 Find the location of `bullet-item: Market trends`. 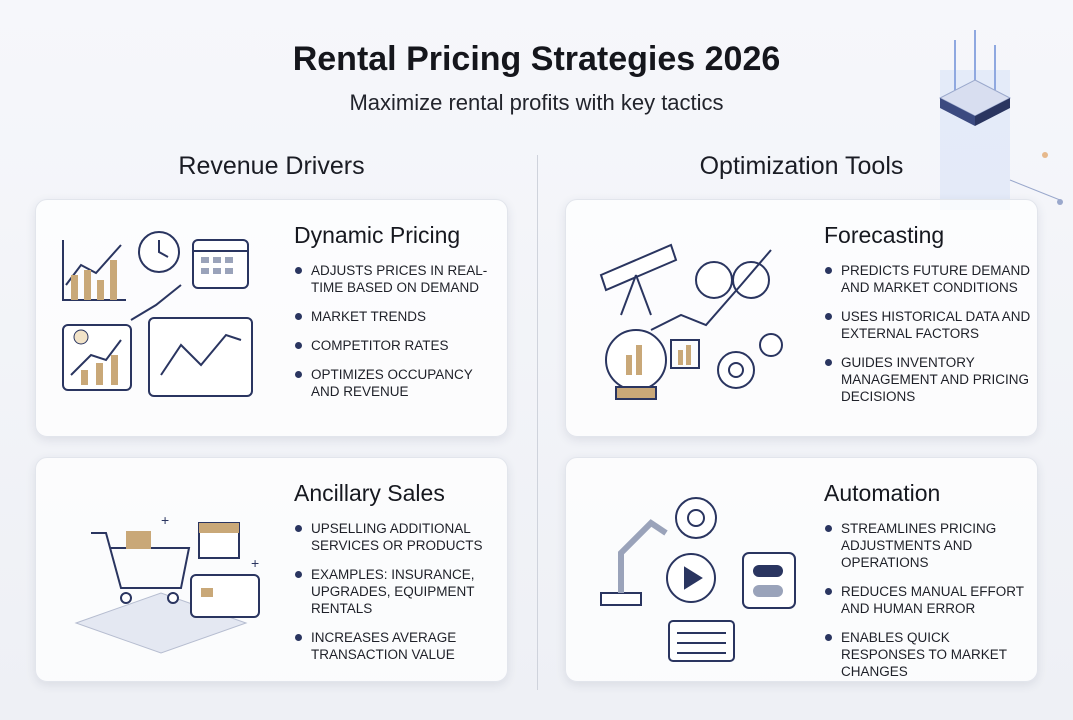

bullet-item: Market trends is located at coordinates (399, 316).